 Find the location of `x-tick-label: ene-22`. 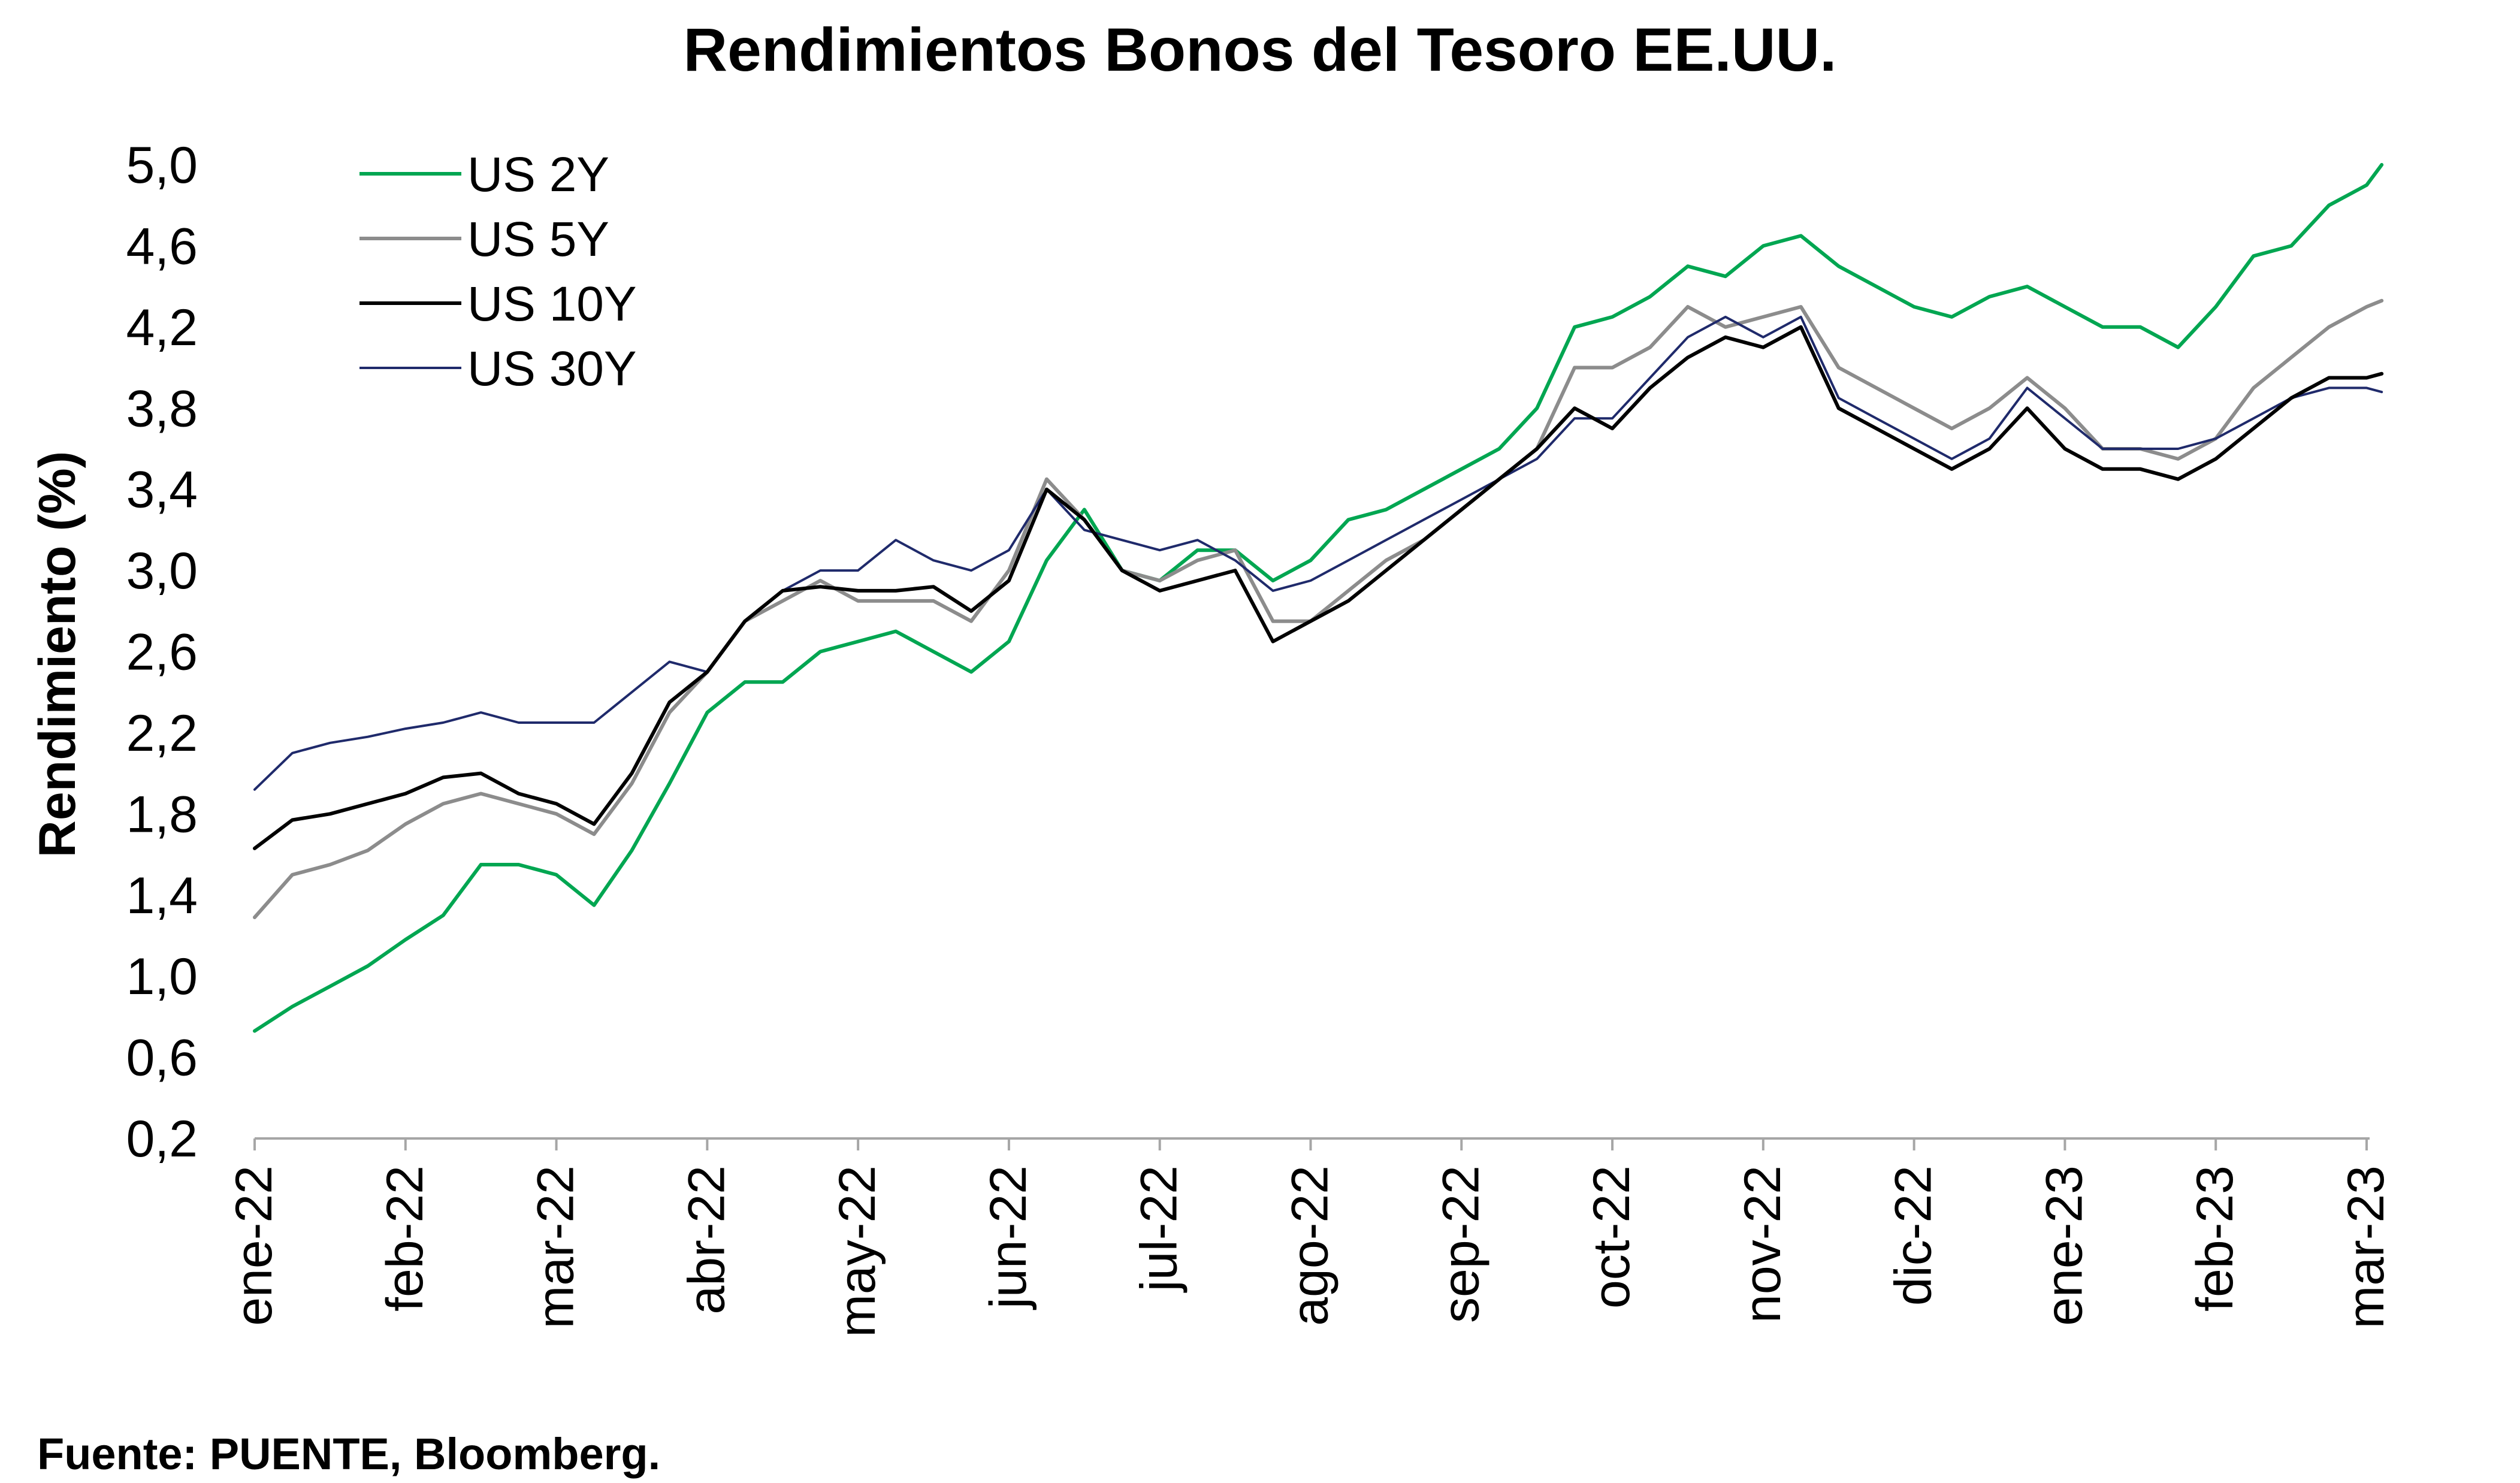

x-tick-label: ene-22 is located at coordinates (254, 1245).